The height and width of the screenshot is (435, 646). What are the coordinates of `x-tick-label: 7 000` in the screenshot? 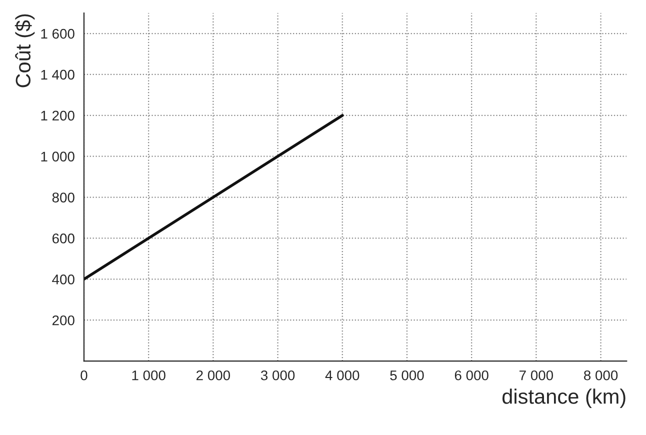 It's located at (537, 375).